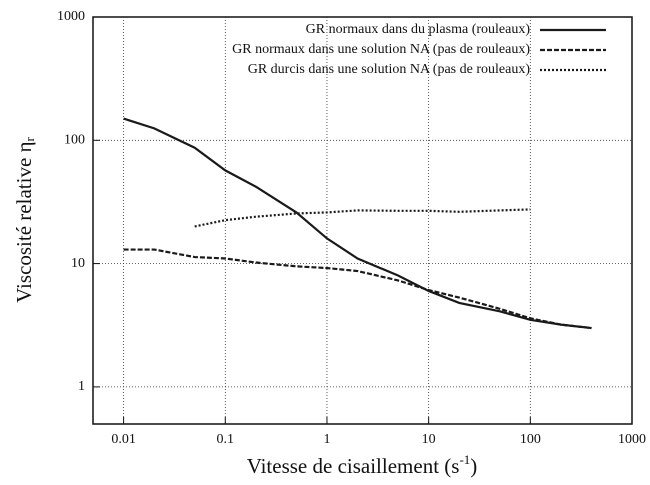 The image size is (650, 485). I want to click on x-label-end: ), so click(473, 466).